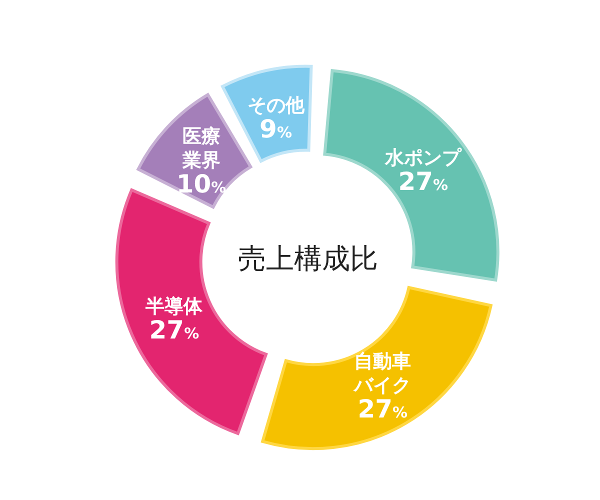 This screenshot has width=600, height=500. What do you see at coordinates (423, 158) in the screenshot?
I see `slice-label: 水ポンプ` at bounding box center [423, 158].